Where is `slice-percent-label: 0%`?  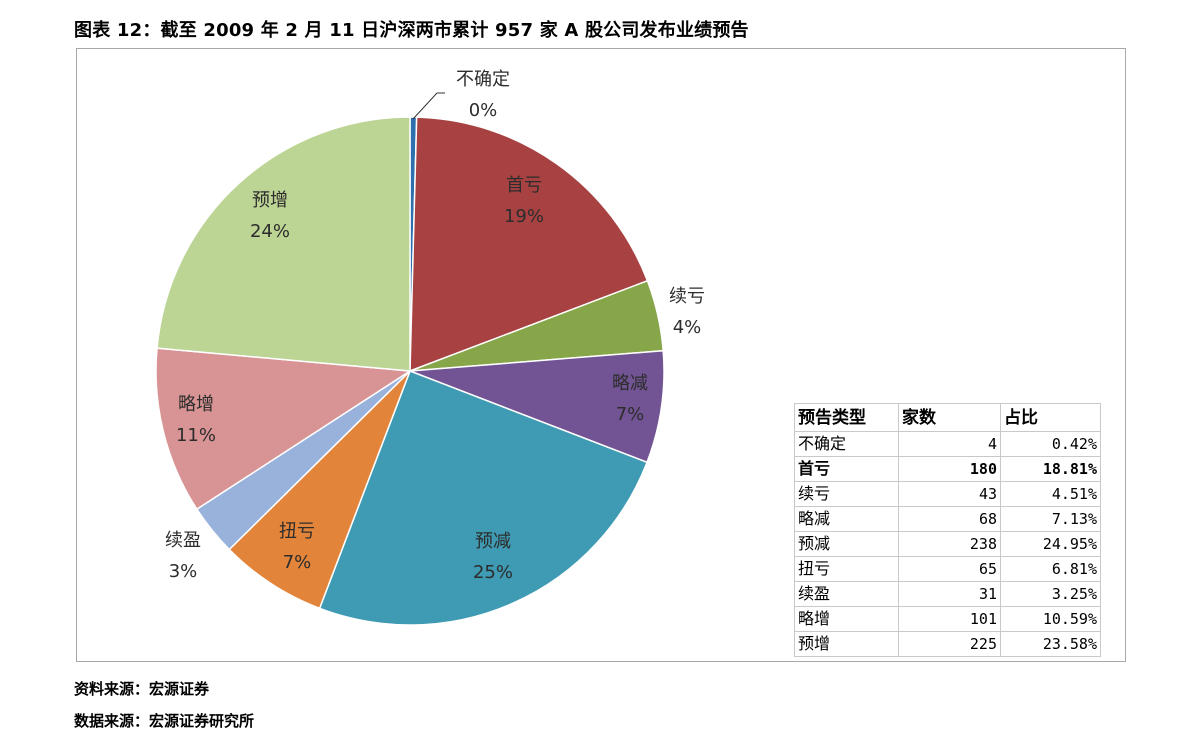
slice-percent-label: 0% is located at coordinates (483, 110).